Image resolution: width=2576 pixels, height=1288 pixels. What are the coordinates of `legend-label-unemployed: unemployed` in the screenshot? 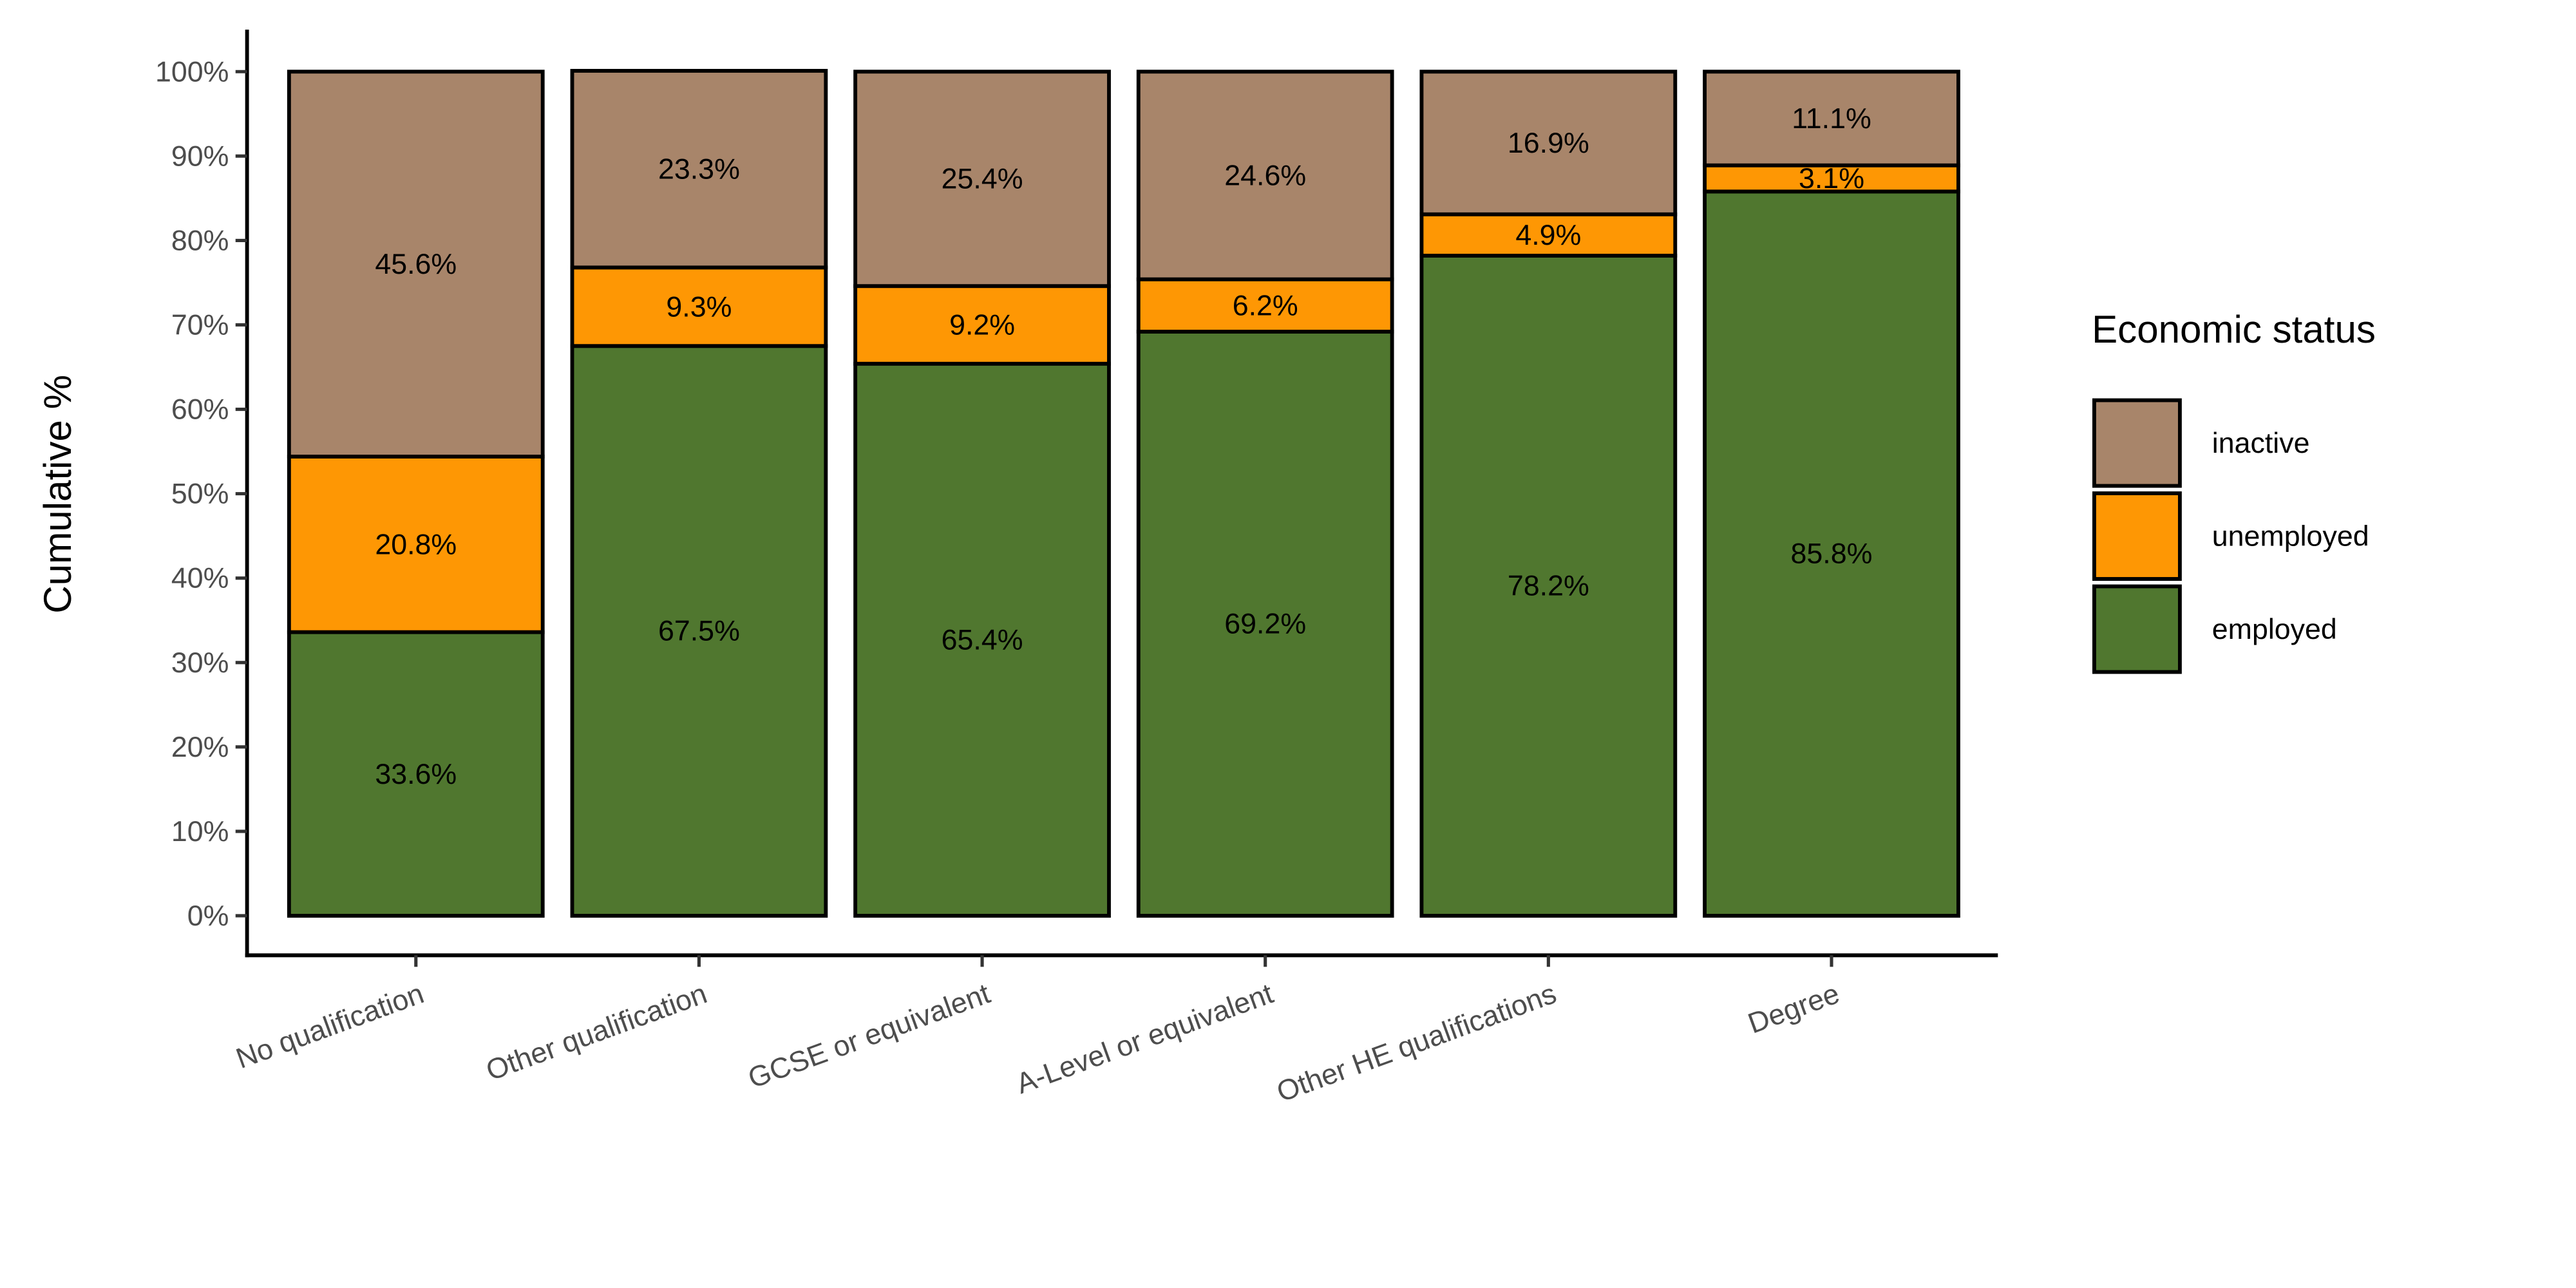 It's located at (2291, 536).